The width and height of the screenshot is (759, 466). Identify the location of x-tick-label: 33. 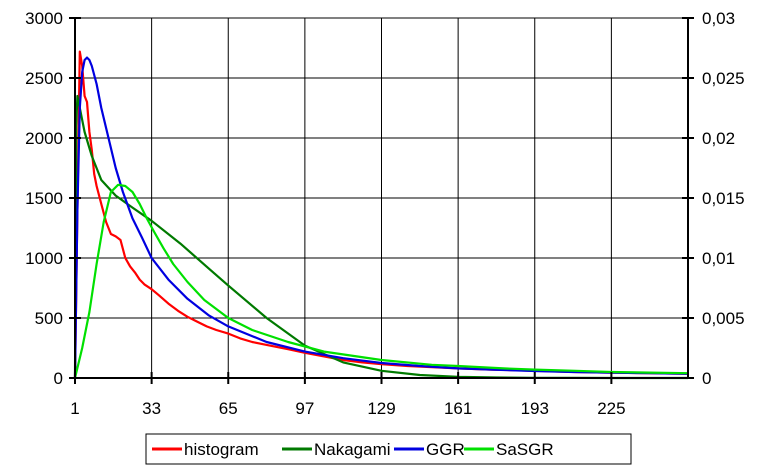
(151, 408).